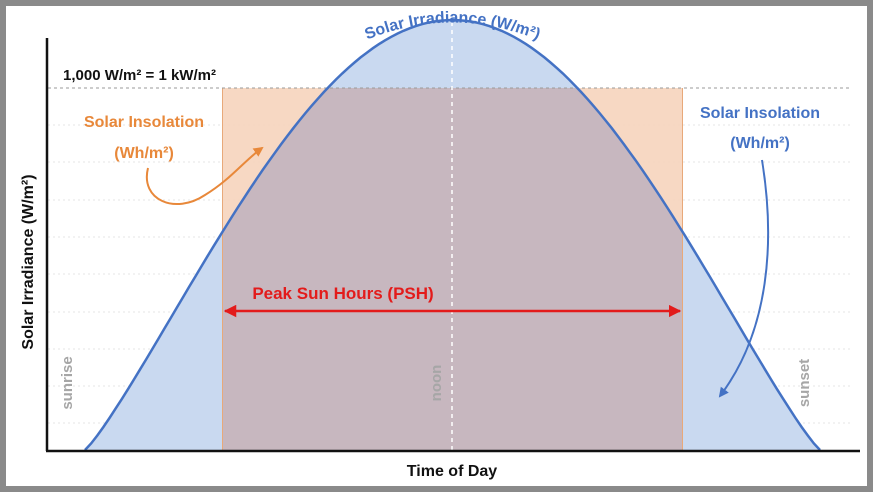  Describe the element at coordinates (760, 143) in the screenshot. I see `right-insolation-unit: (Wh/m²)` at that location.